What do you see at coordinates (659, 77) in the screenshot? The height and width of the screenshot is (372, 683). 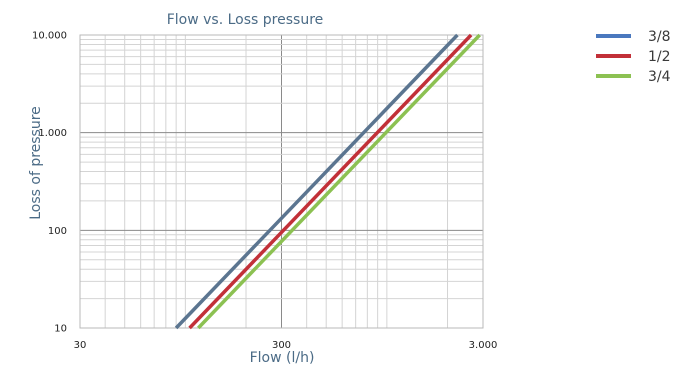 I see `legend-label: 3/4` at bounding box center [659, 77].